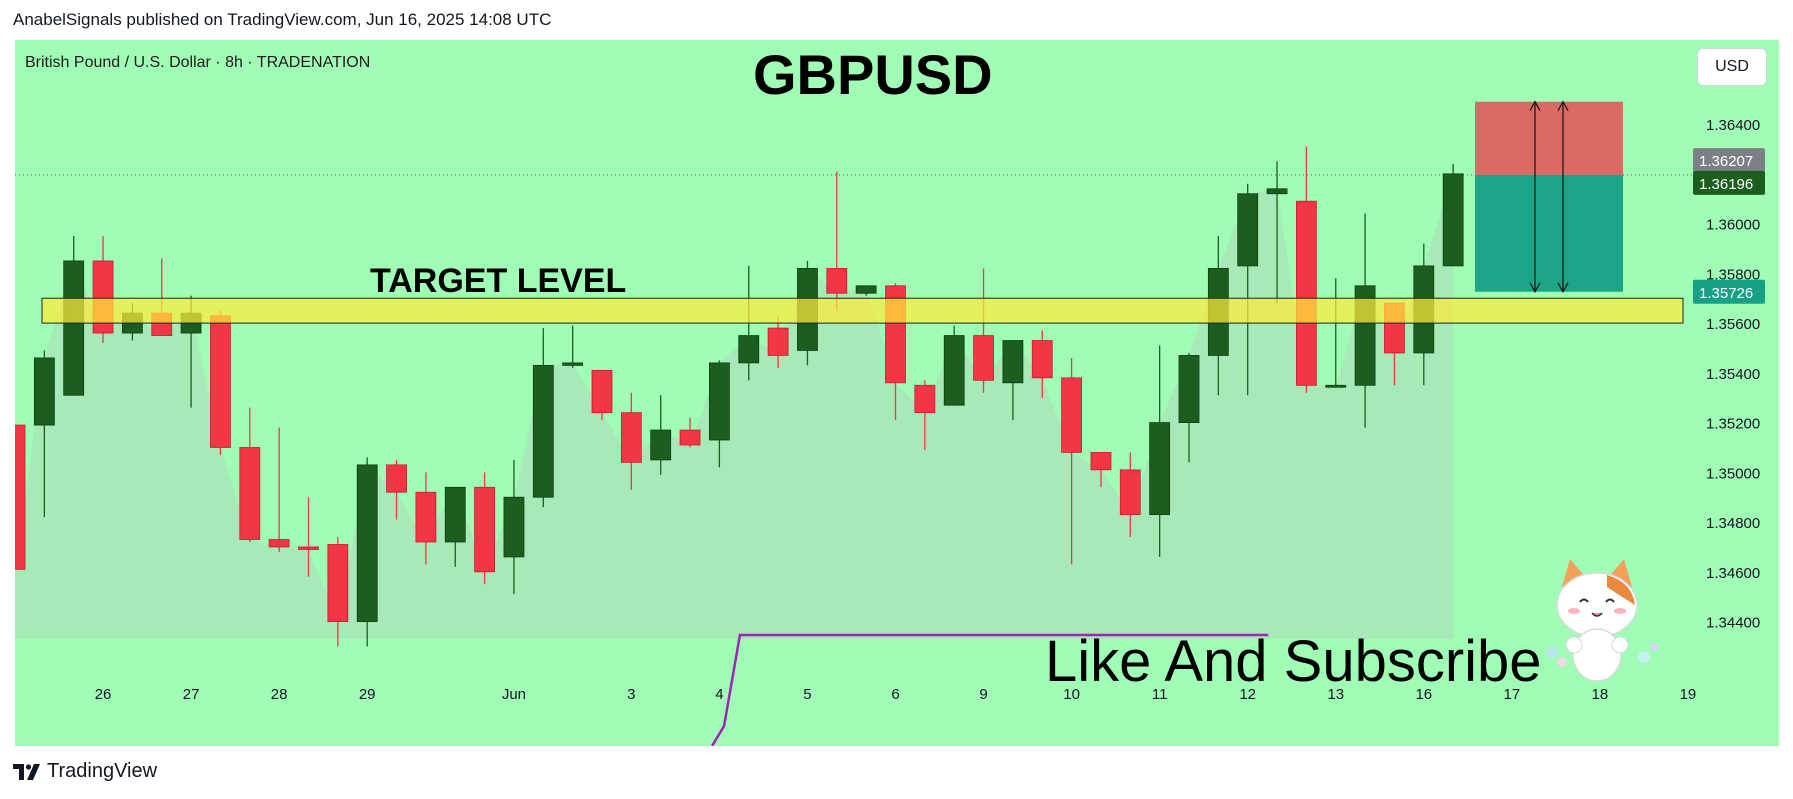  Describe the element at coordinates (1733, 523) in the screenshot. I see `y-tick-label: 1.34800` at that location.